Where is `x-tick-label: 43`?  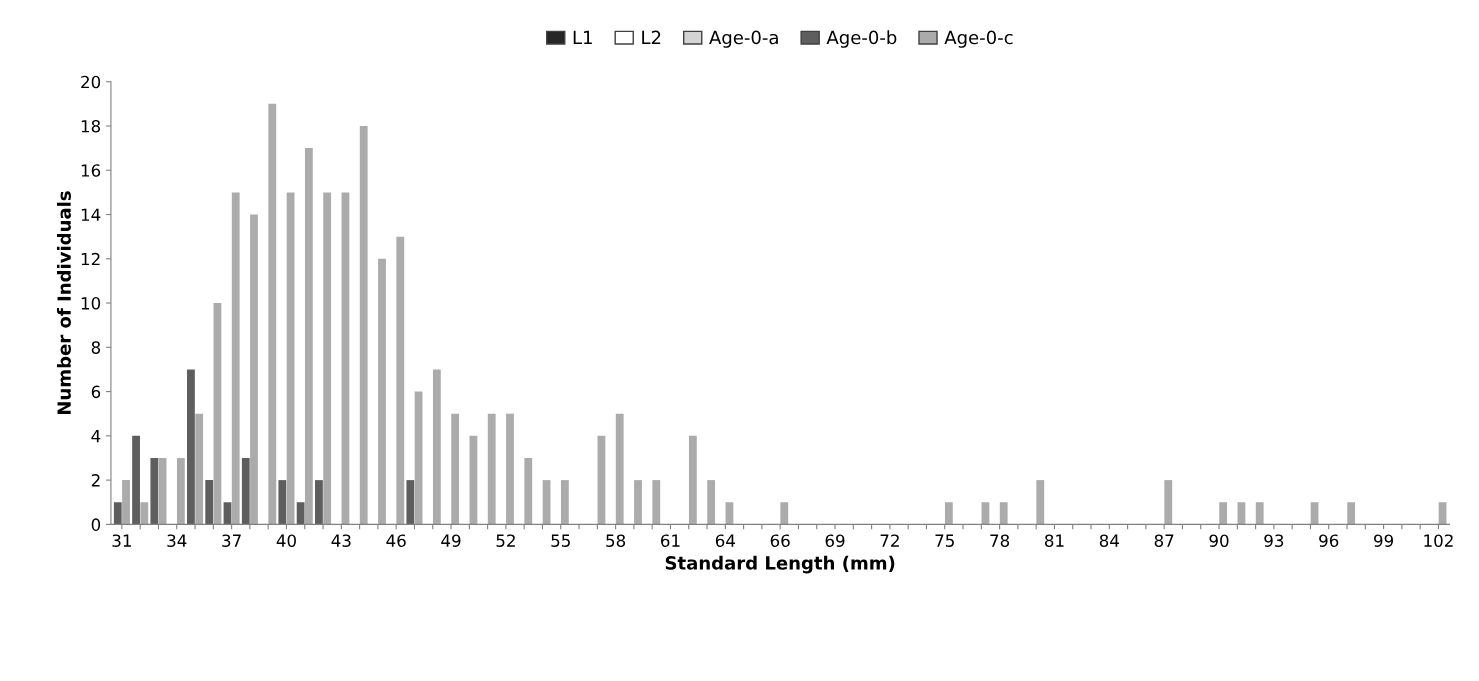
x-tick-label: 43 is located at coordinates (341, 540).